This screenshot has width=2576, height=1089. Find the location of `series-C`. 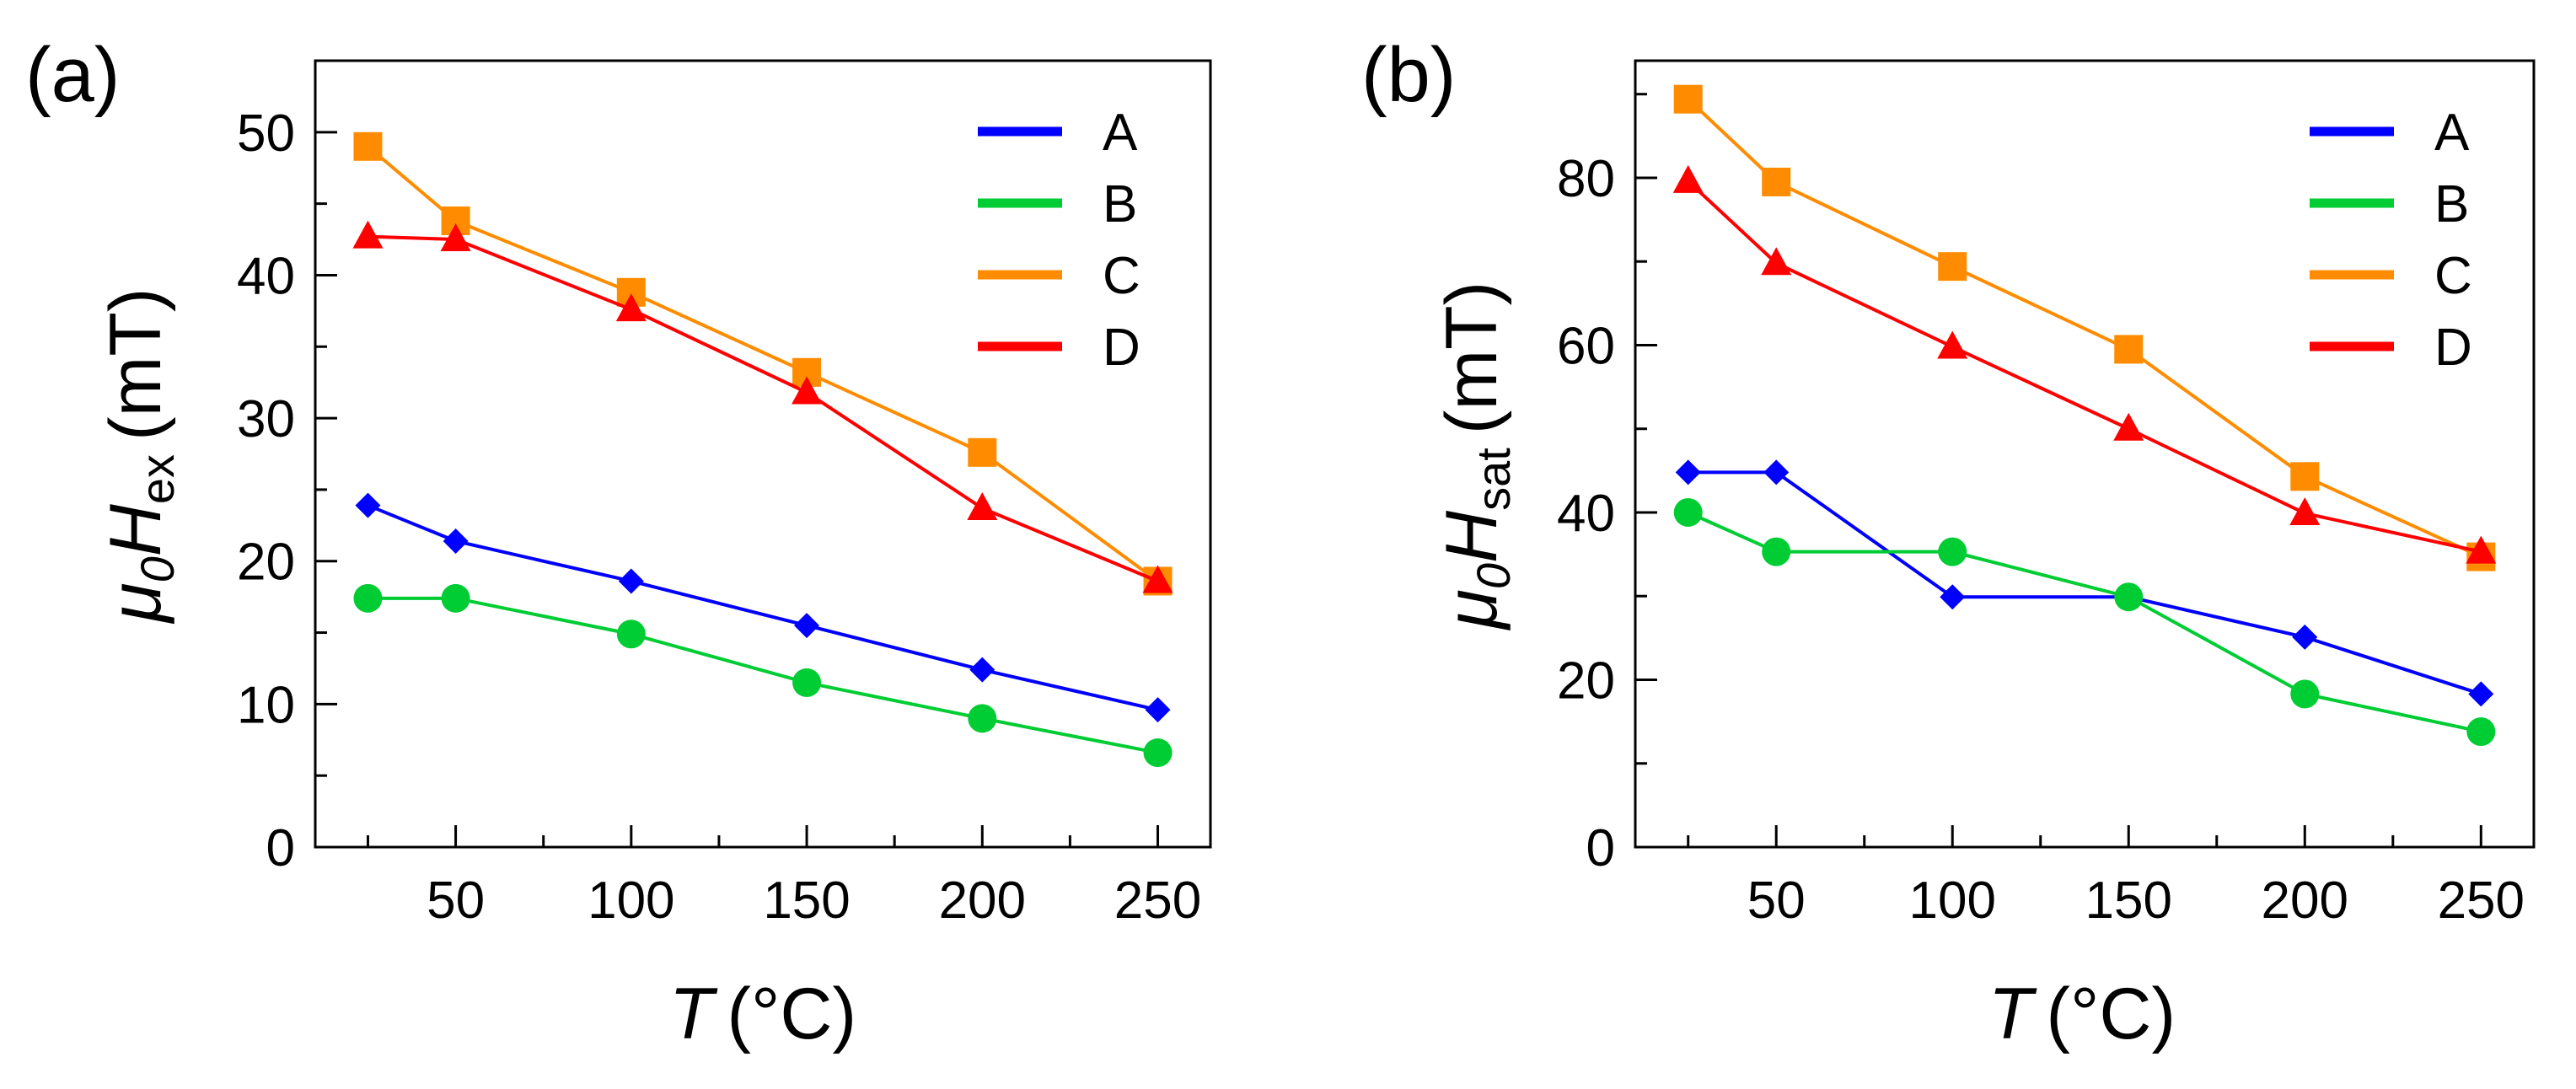

series-C is located at coordinates (2084, 327).